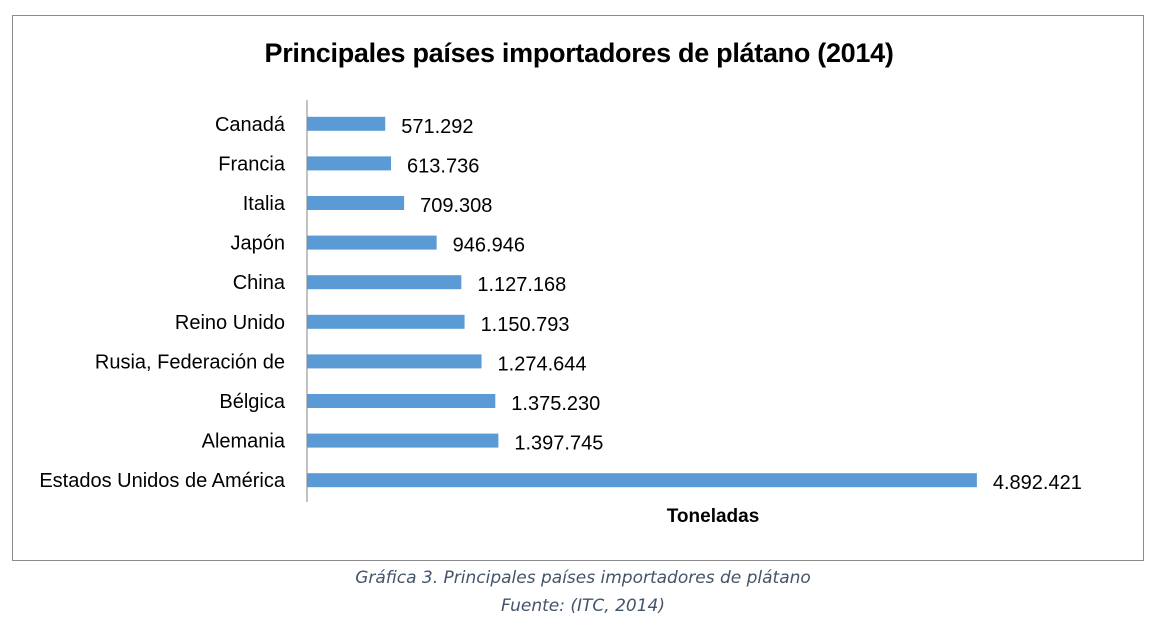  What do you see at coordinates (713, 516) in the screenshot?
I see `x-axis-label: Toneladas` at bounding box center [713, 516].